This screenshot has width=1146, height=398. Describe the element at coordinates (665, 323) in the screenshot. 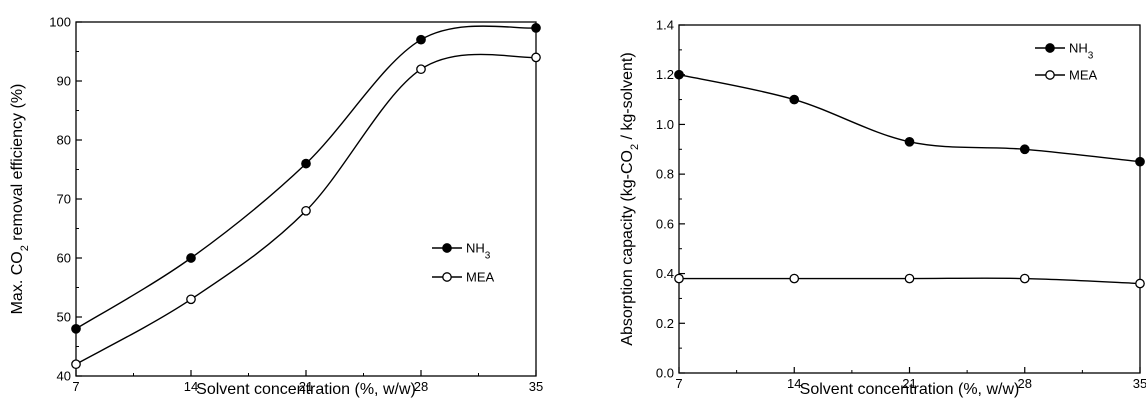

I see `y-tick-label: 0.2` at that location.